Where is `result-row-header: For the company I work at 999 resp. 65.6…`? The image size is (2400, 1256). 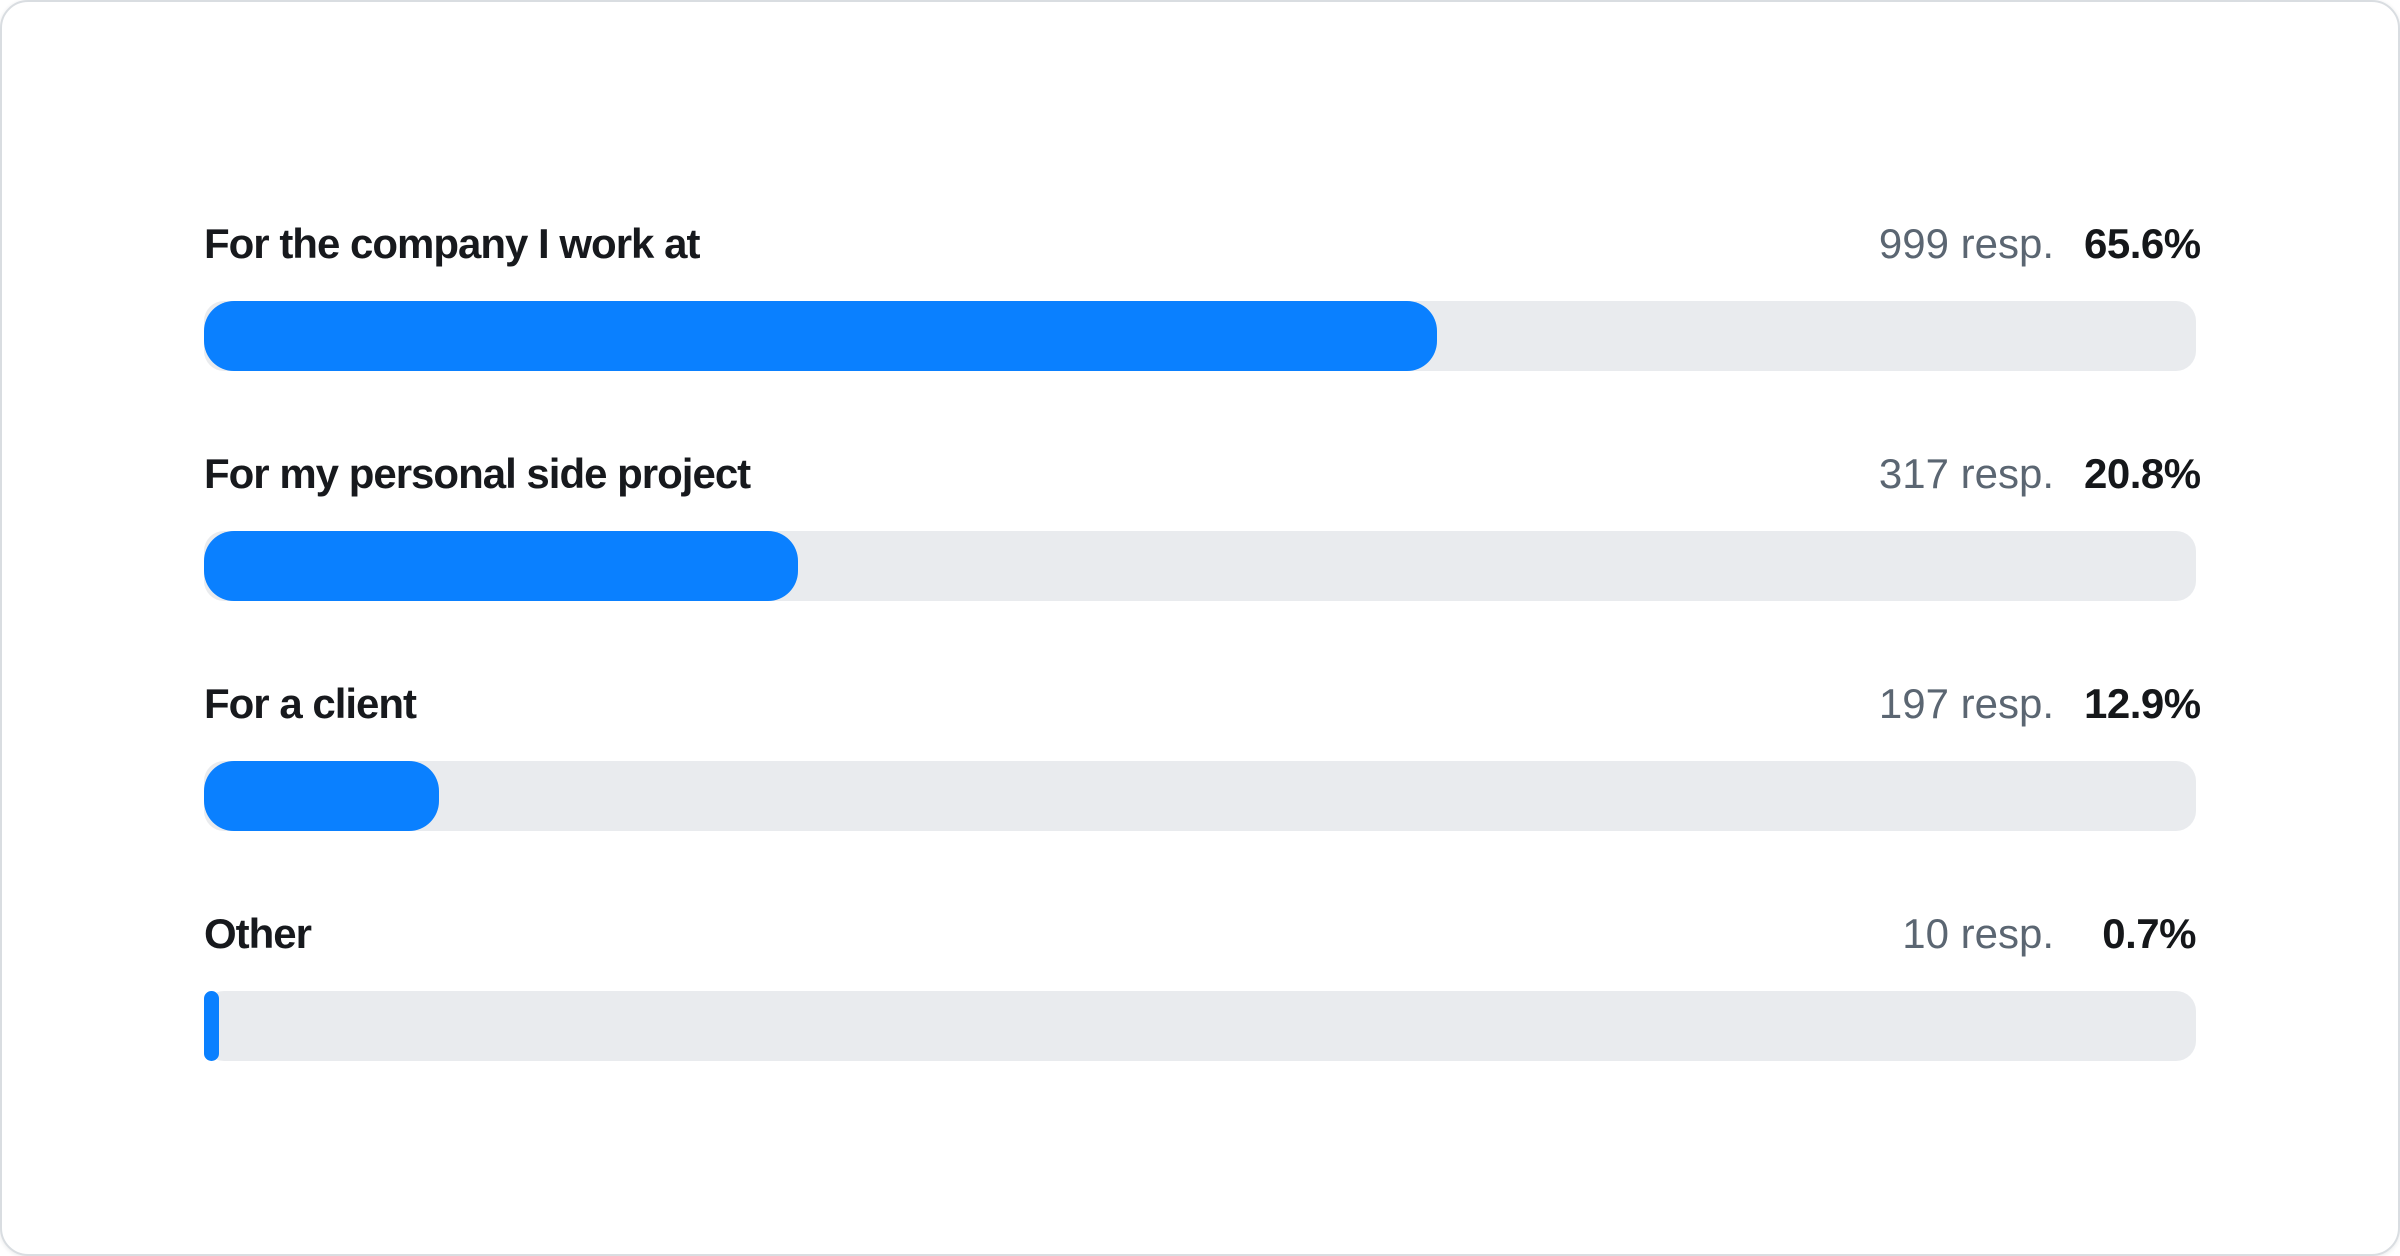
result-row-header: For the company I work at 999 resp. 65.6… is located at coordinates (1202, 244).